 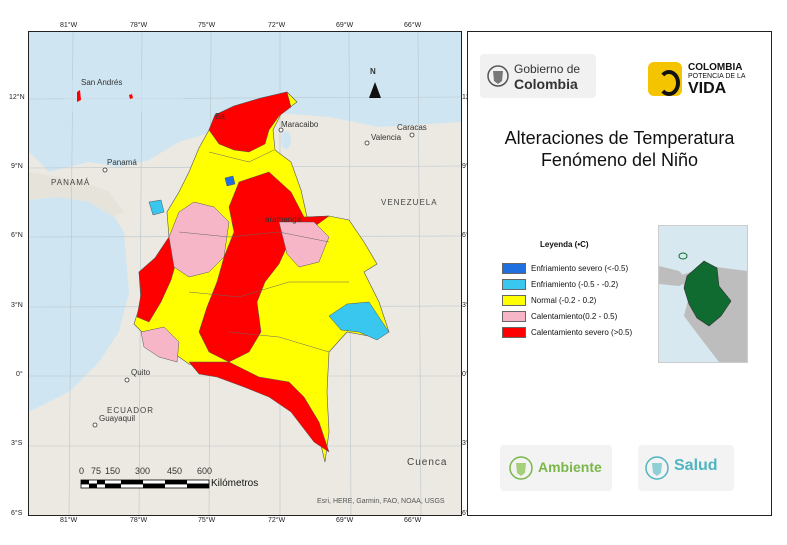 I want to click on label-panama-city: Panamá, so click(x=122, y=162).